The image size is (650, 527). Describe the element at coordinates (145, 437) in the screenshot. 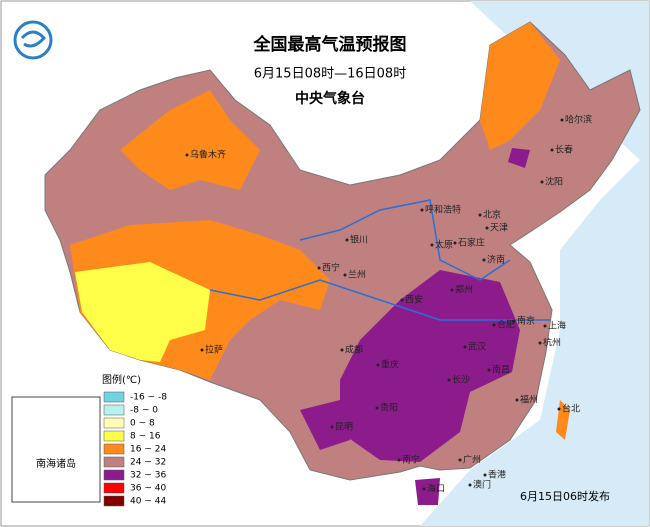

I see `legend-label: 8 ~ 16` at that location.